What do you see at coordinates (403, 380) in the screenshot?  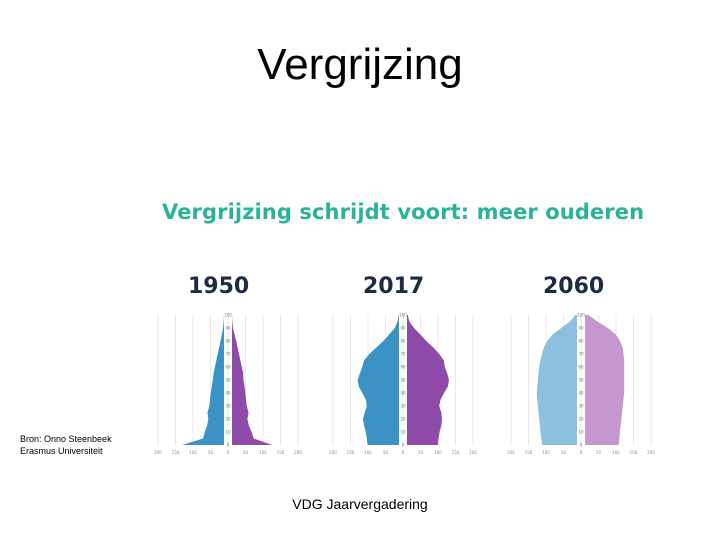 I see `age-tick-label-2017-50: 50` at bounding box center [403, 380].